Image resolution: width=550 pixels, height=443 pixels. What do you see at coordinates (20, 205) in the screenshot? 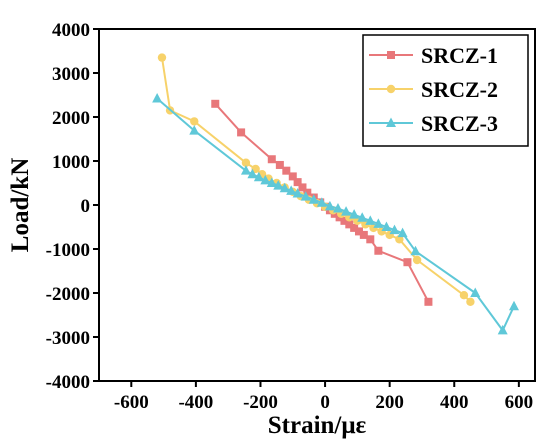
I see `y-axis-label: Load/kN` at bounding box center [20, 205].